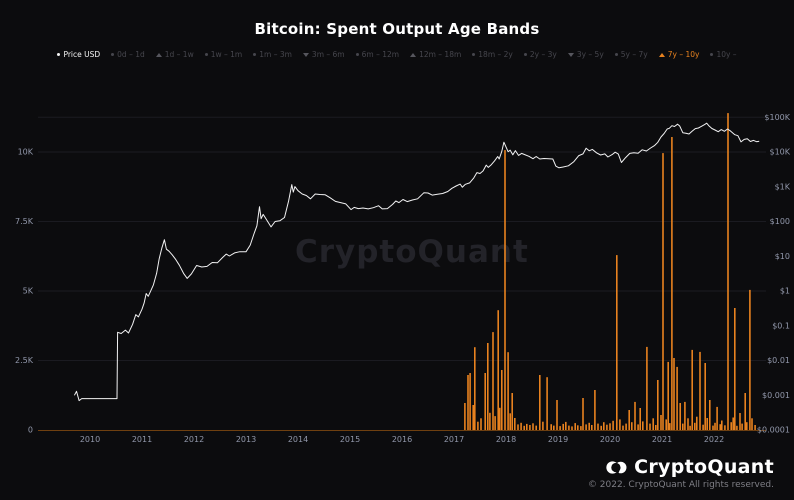 The image size is (794, 500). I want to click on chart-title: Bitcoin: Spent Output Age Bands, so click(397, 29).